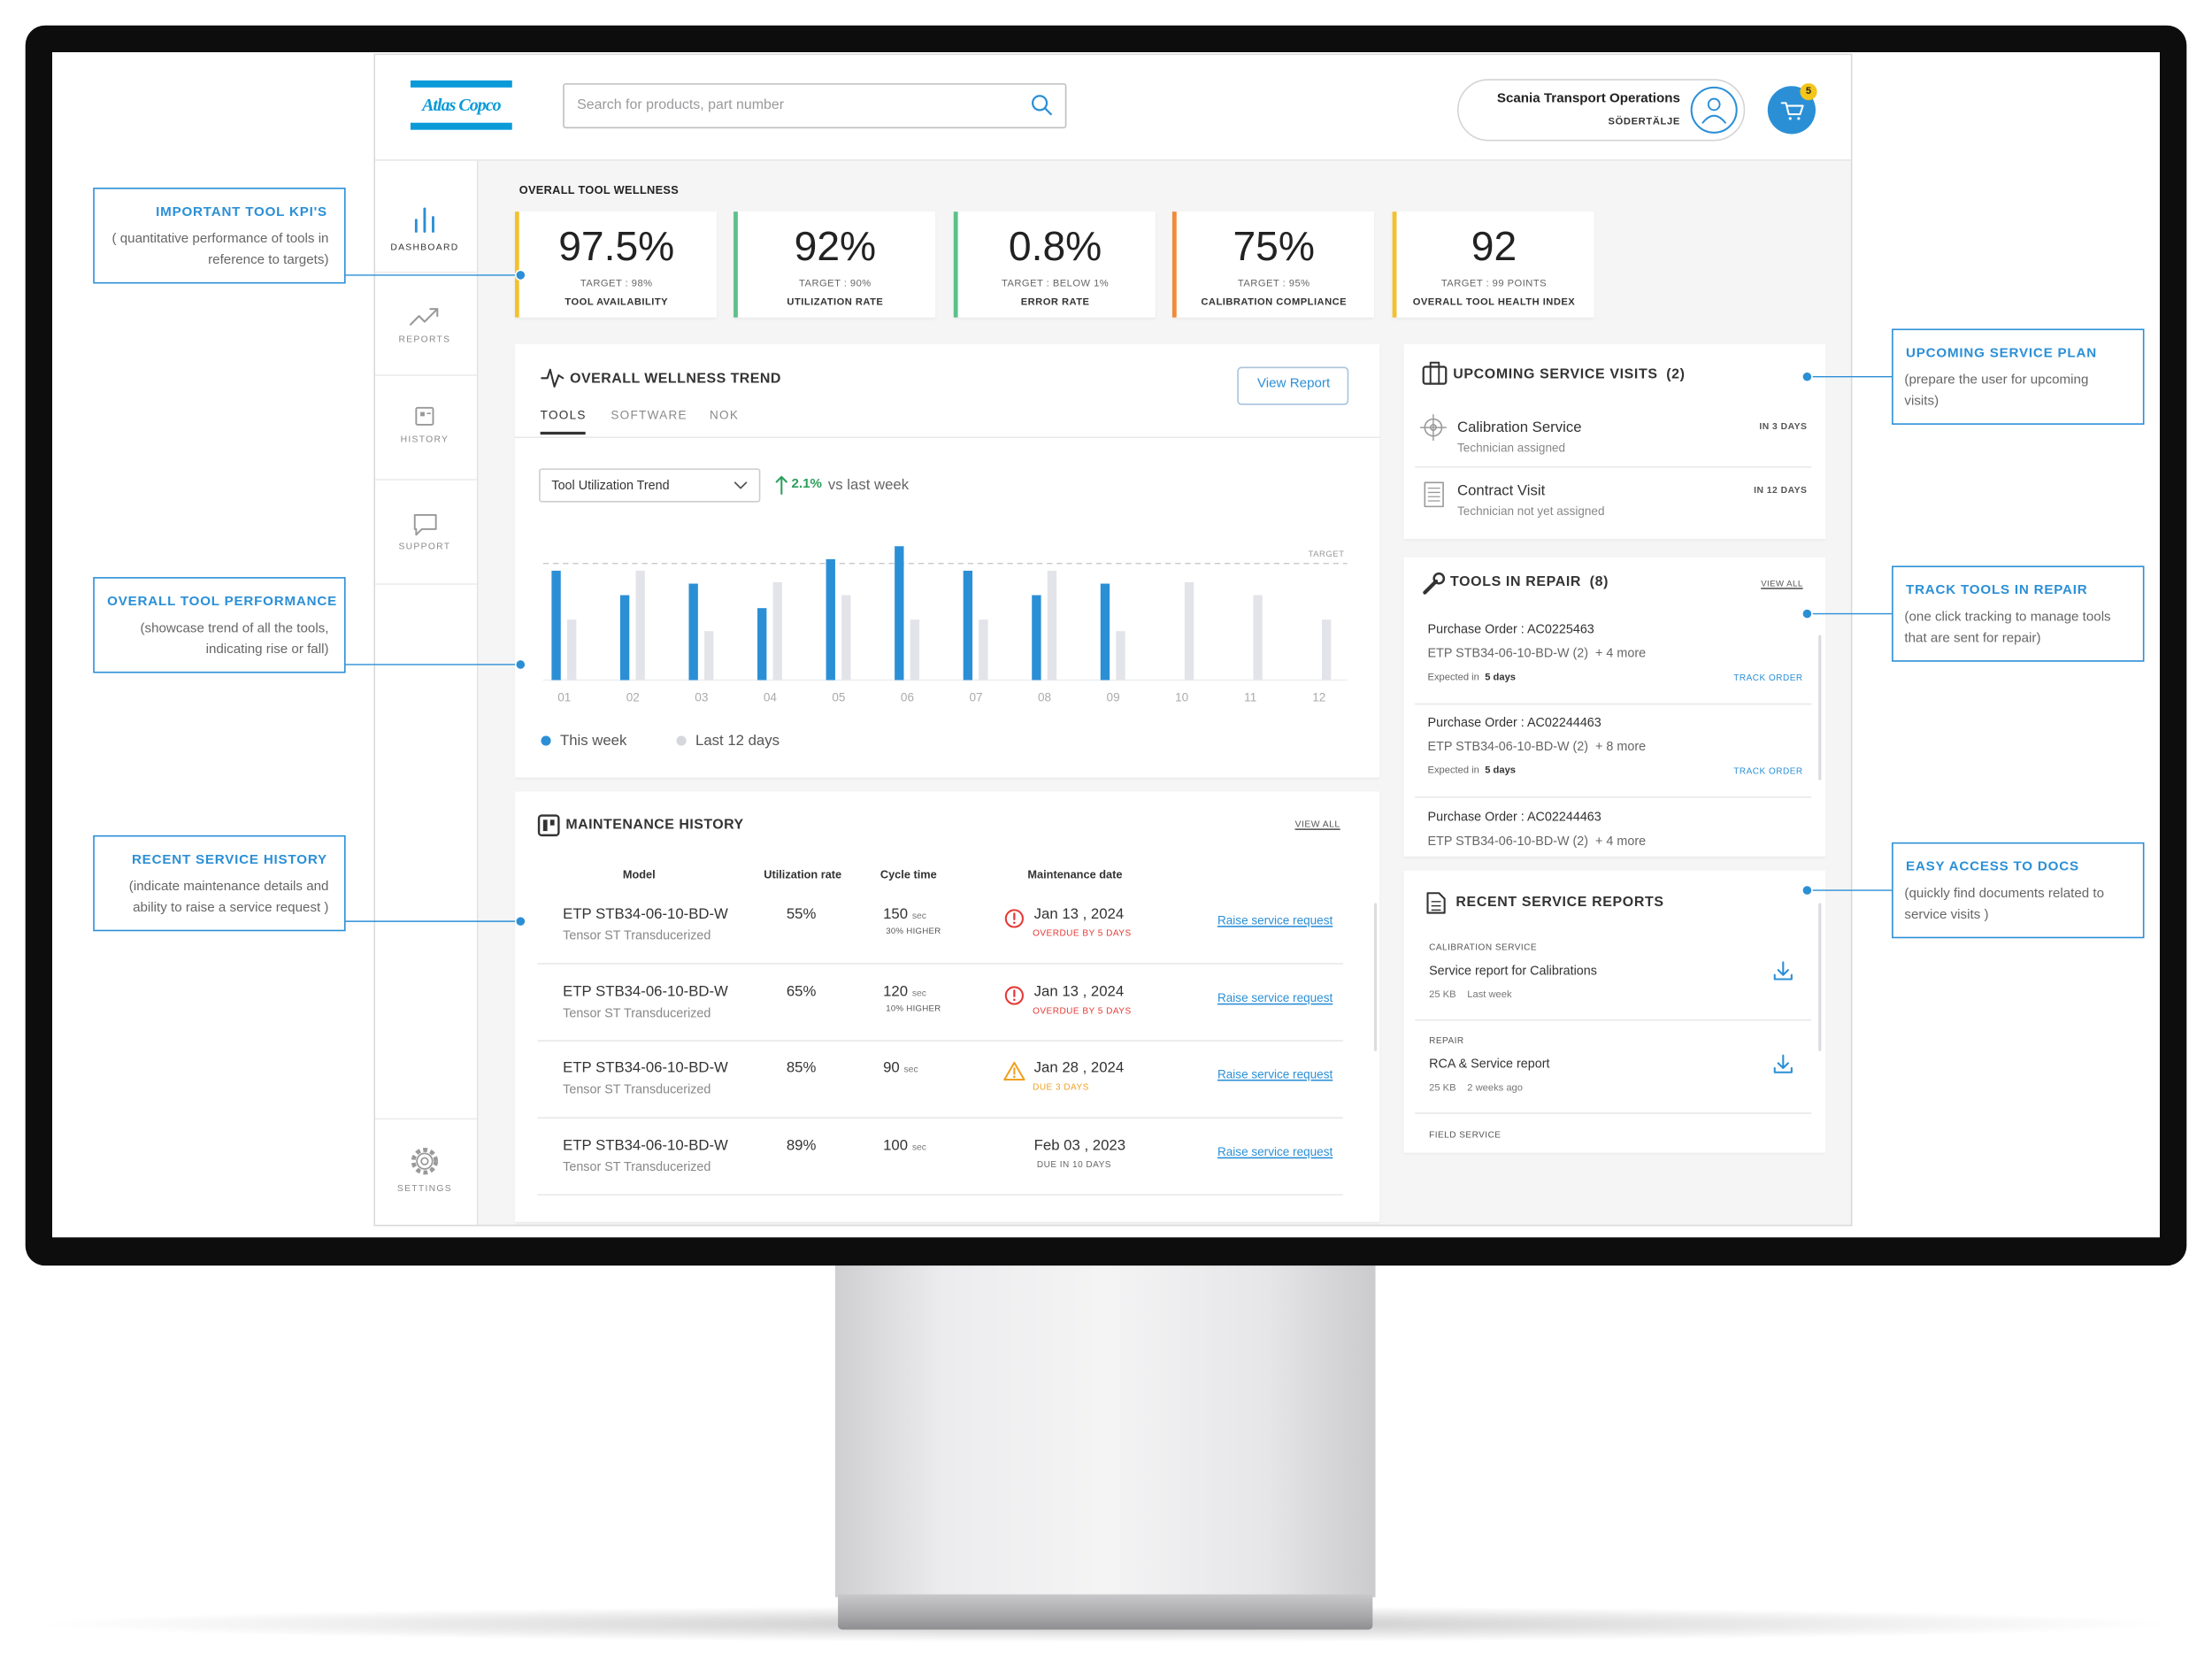 The height and width of the screenshot is (1669, 2212). What do you see at coordinates (1447, 1041) in the screenshot?
I see `report-category: REPAIR` at bounding box center [1447, 1041].